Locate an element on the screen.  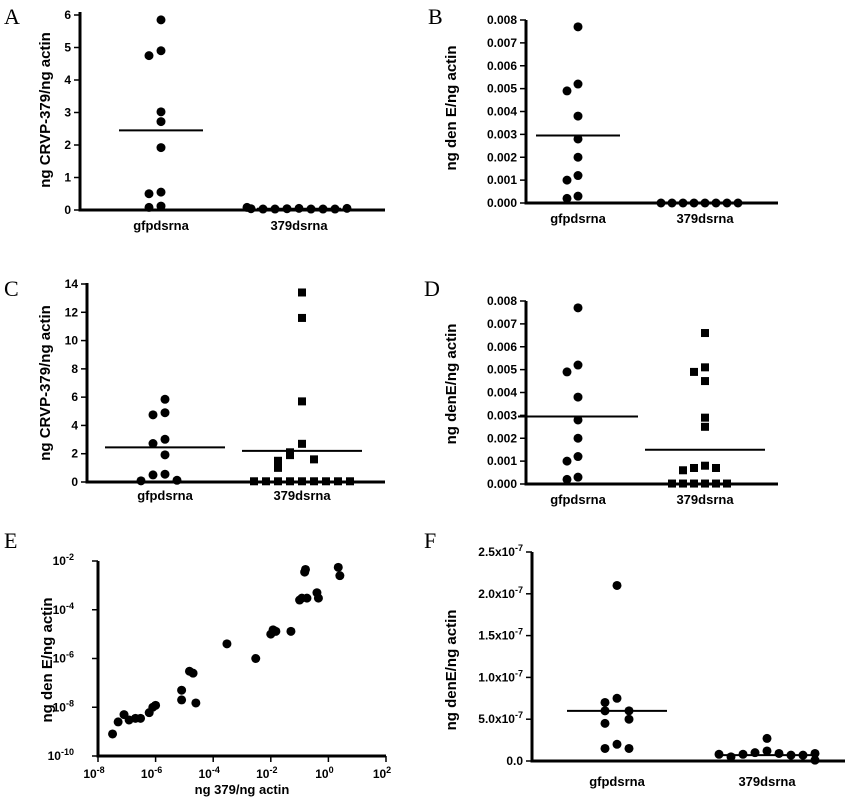
tick-label: 0.003 is located at coordinates (502, 134).